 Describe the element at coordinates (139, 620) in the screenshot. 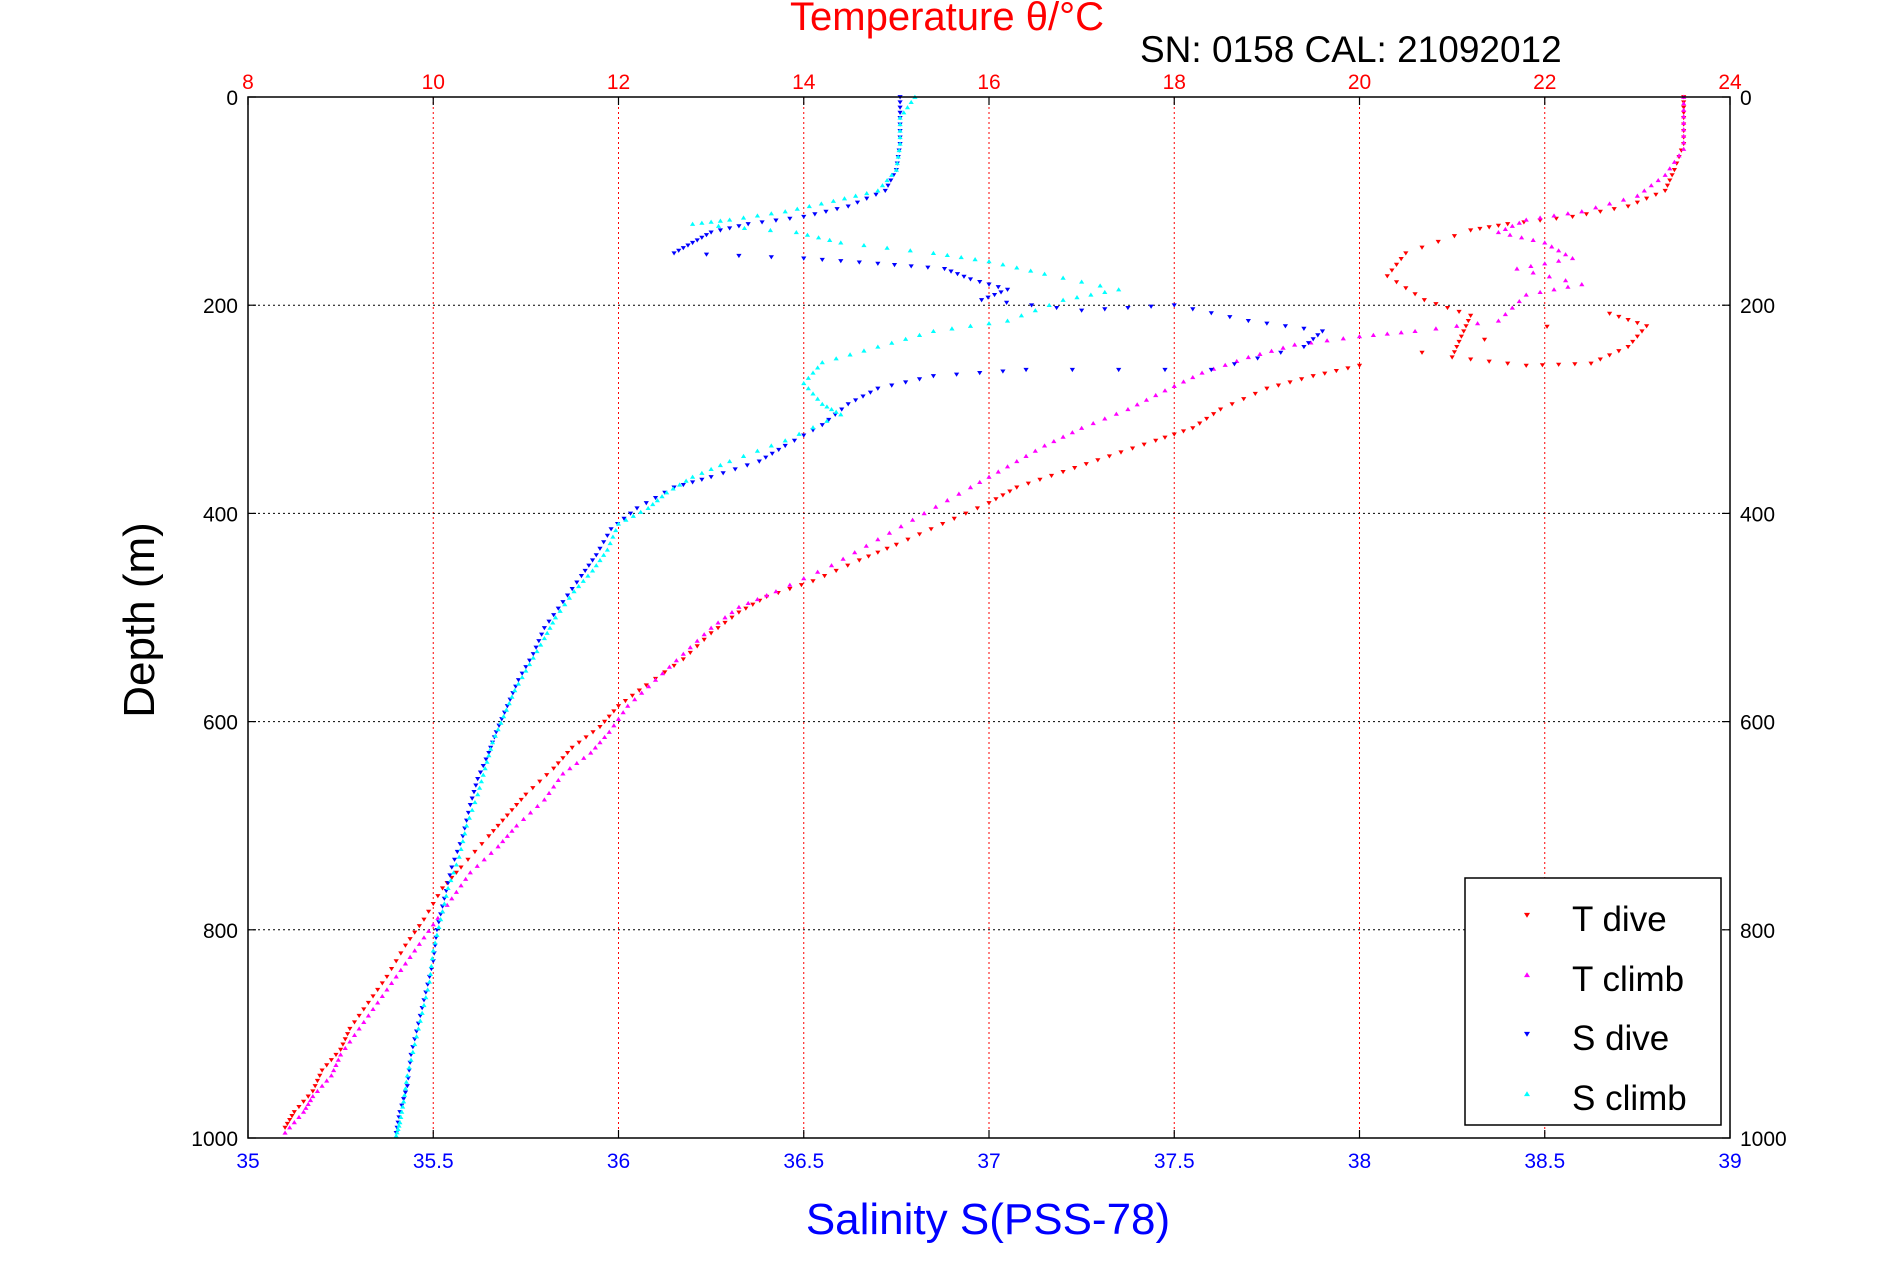

I see `y-axis-title: Depth (m)` at that location.